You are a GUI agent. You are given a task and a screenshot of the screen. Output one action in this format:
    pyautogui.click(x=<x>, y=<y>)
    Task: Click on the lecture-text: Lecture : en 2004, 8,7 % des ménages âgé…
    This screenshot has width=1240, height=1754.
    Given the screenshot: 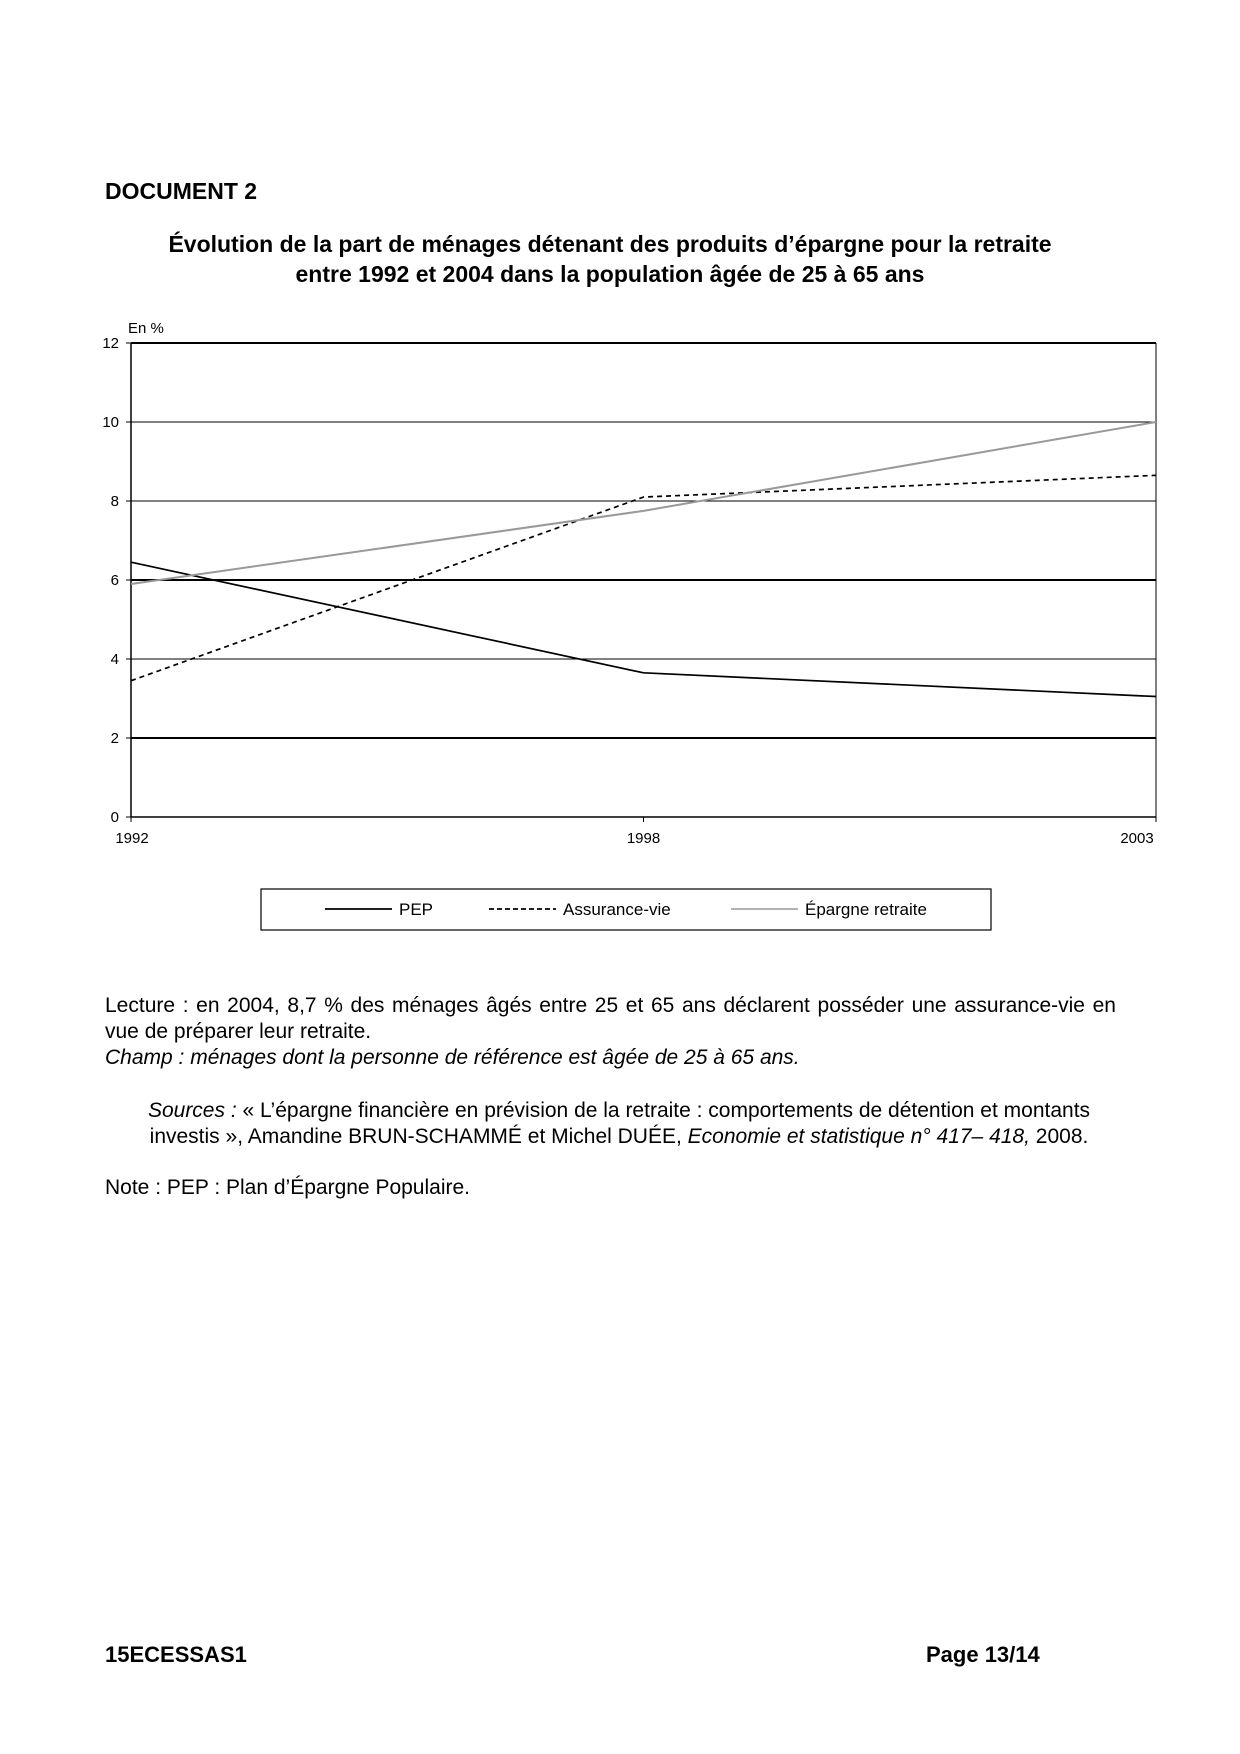 What is the action you would take?
    pyautogui.click(x=610, y=1018)
    